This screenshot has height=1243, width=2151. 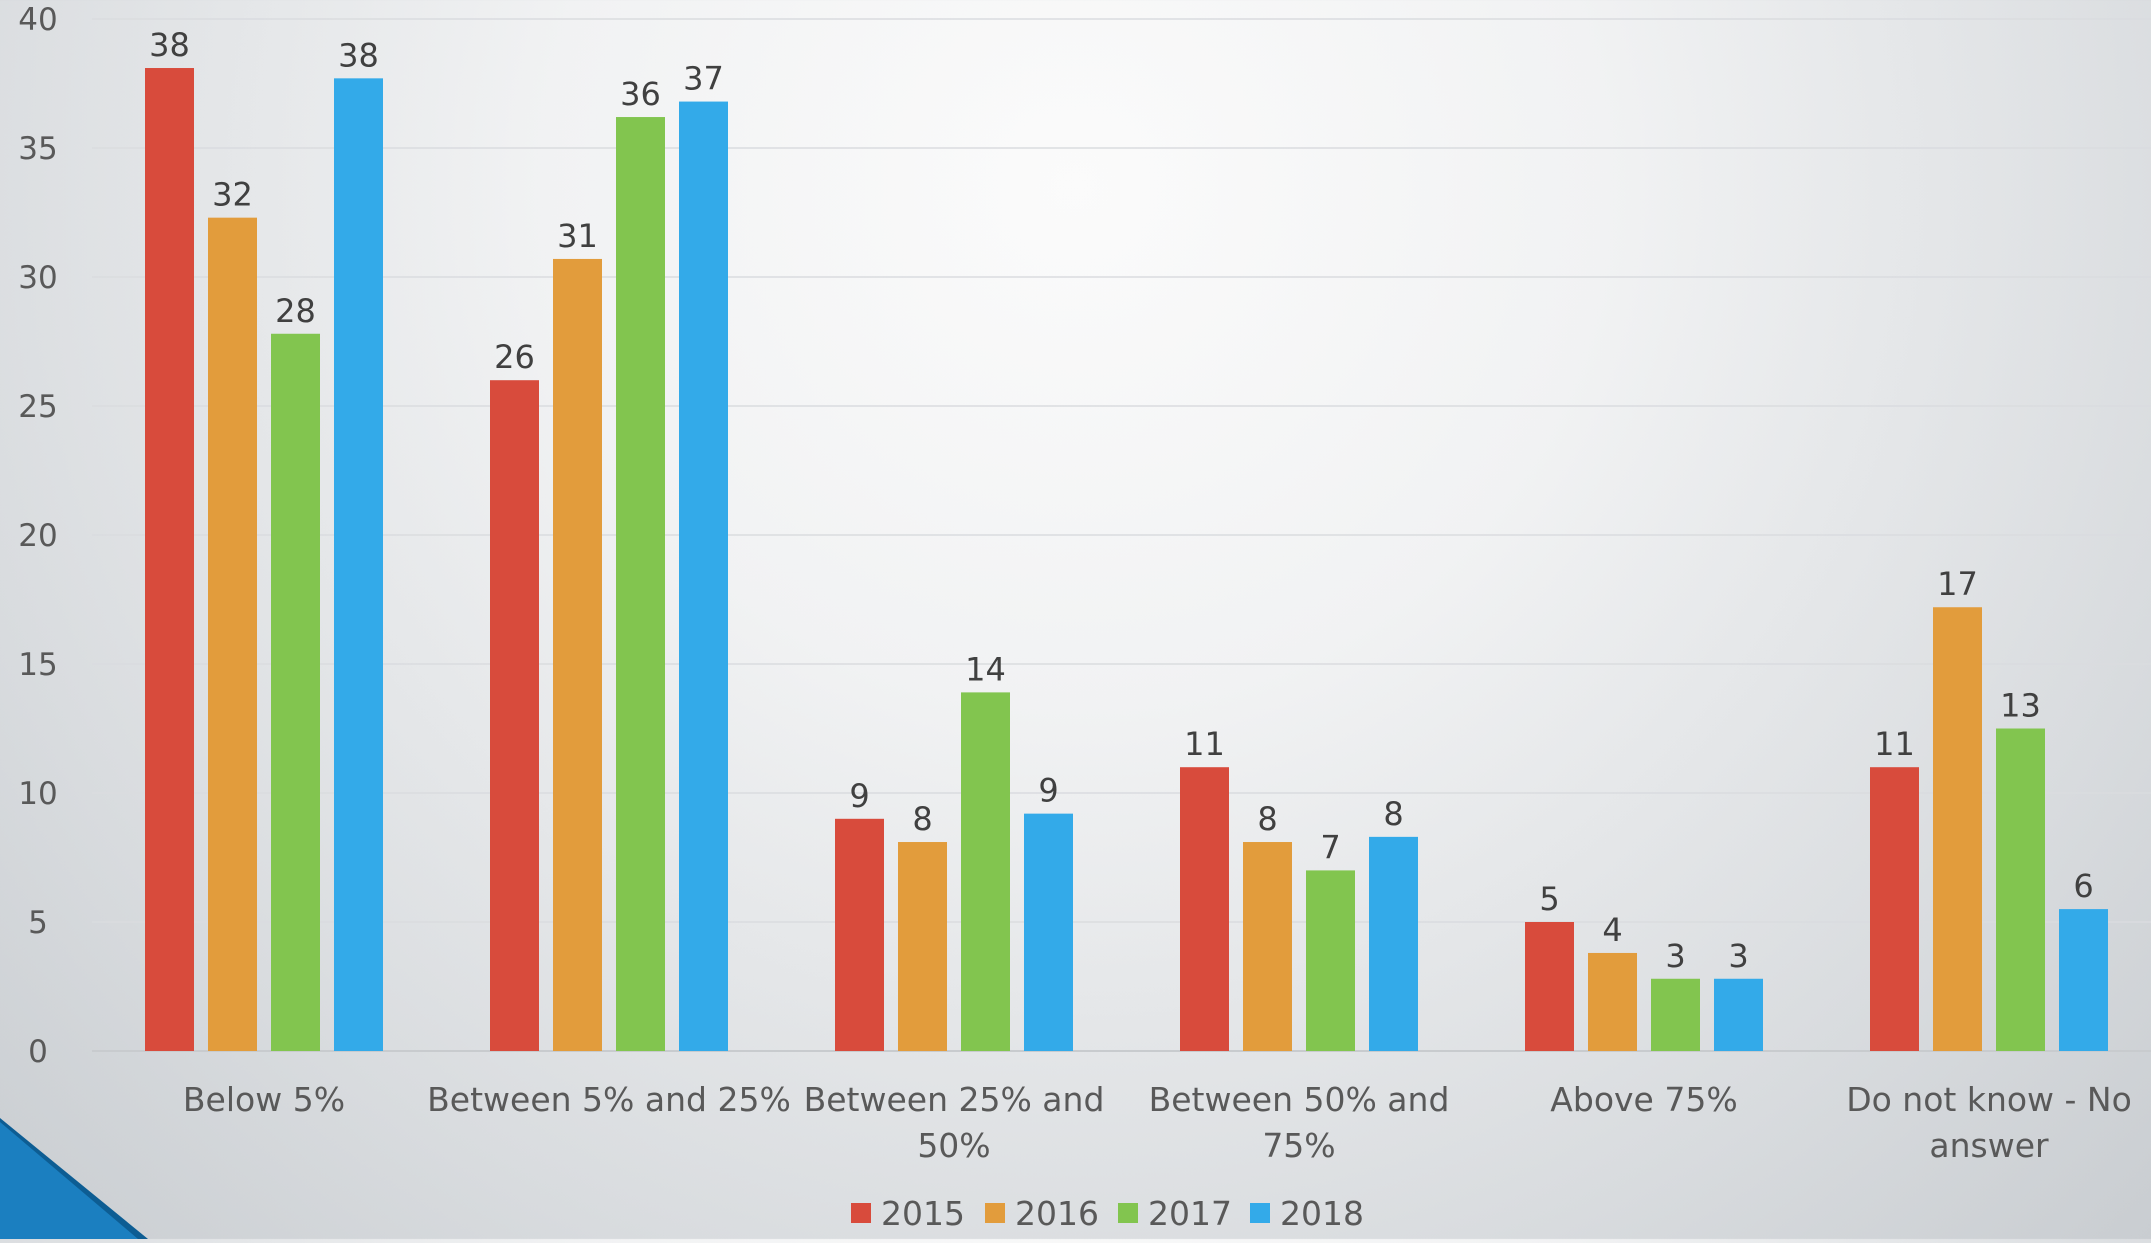 I want to click on data-label: 26, so click(x=514, y=357).